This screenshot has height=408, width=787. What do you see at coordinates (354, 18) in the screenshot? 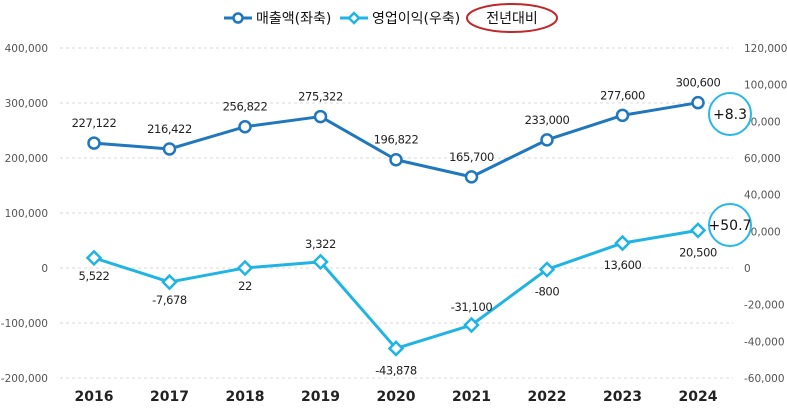
I see `legend-profit-marker` at bounding box center [354, 18].